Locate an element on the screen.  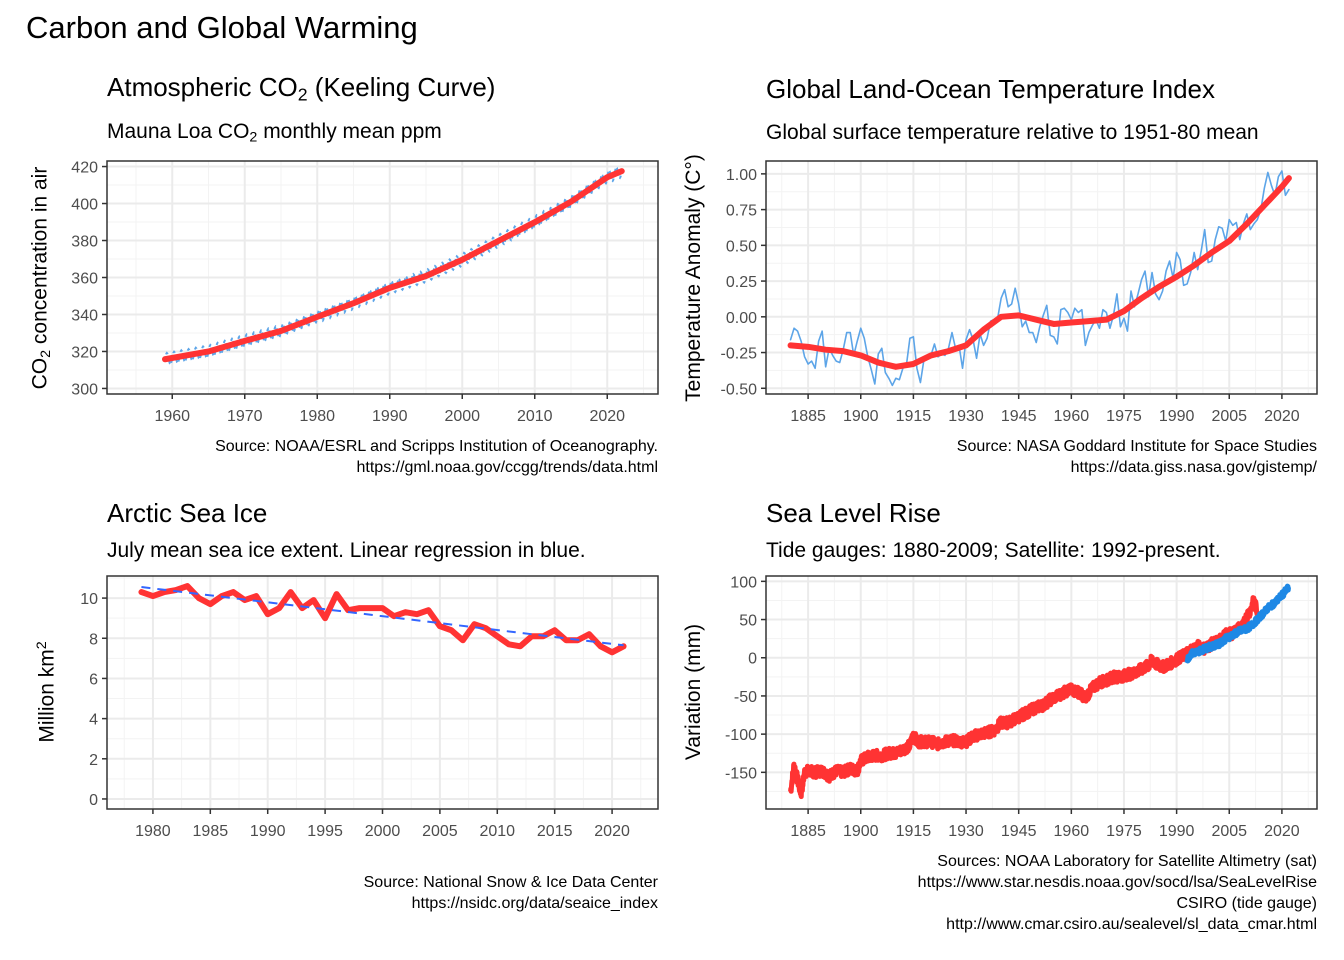
sea-panel-border is located at coordinates (1041, 692).